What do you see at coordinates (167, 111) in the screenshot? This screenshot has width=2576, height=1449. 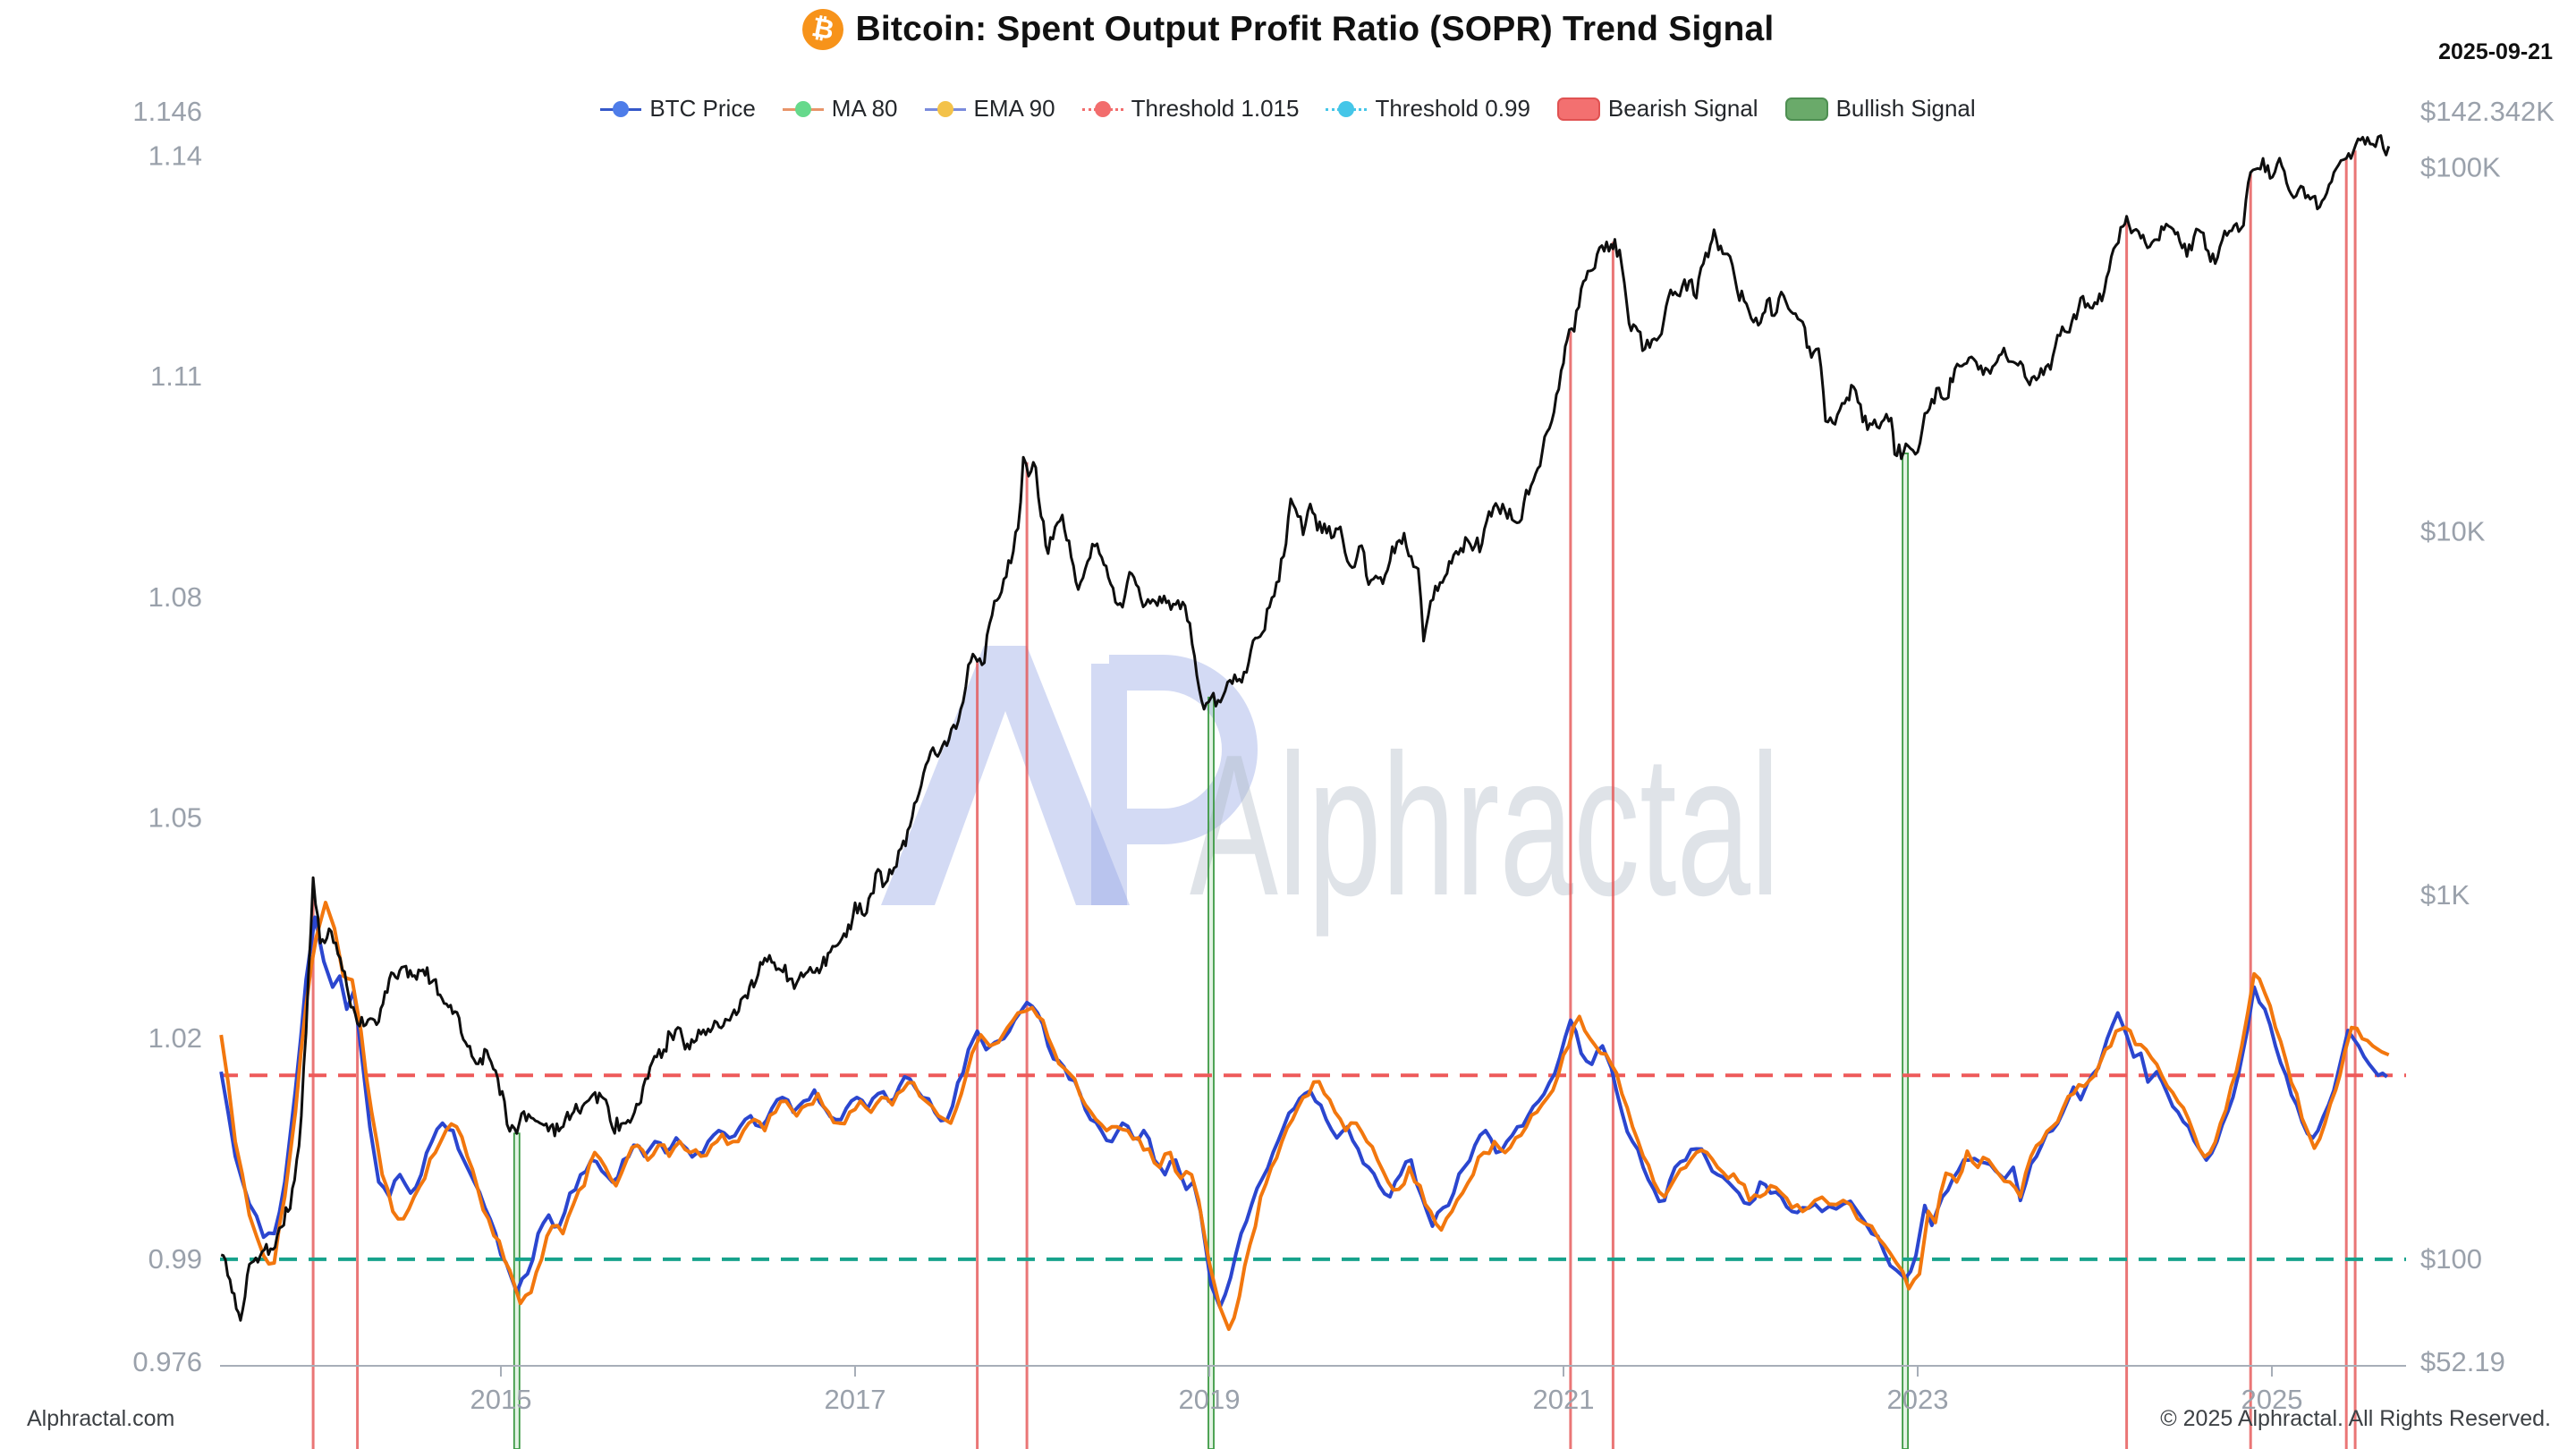 I see `y-axis-left-label: 1.146` at bounding box center [167, 111].